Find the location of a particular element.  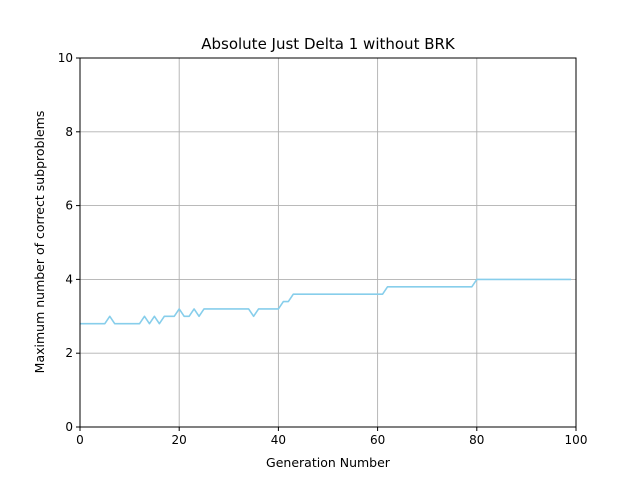

series-line is located at coordinates (326, 301).